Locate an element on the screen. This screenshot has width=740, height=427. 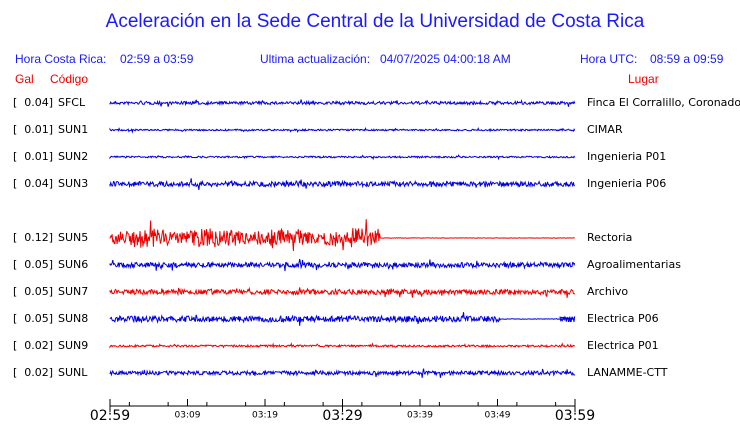
station-place: Agroalimentarias is located at coordinates (634, 264).